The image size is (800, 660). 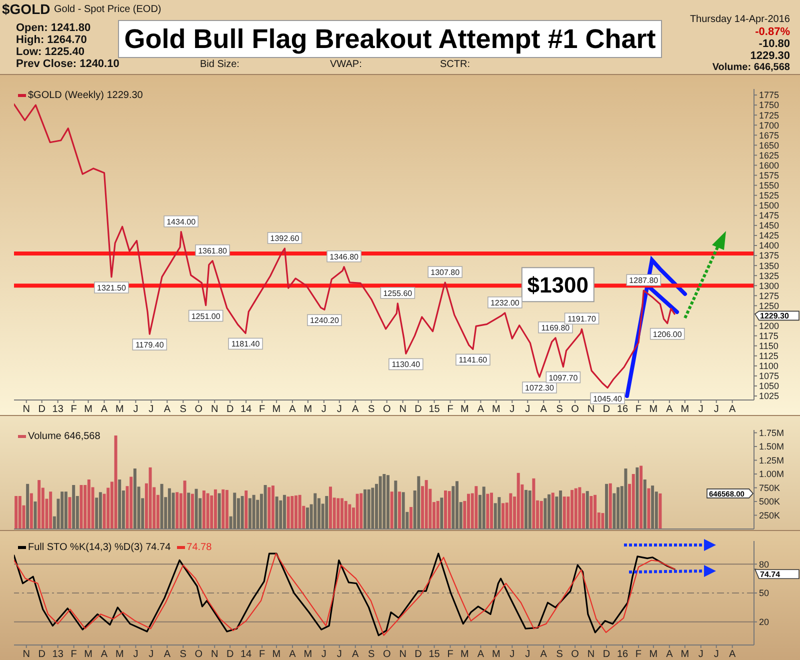 I want to click on text: Thursday 14-Apr-2016, so click(x=740, y=19).